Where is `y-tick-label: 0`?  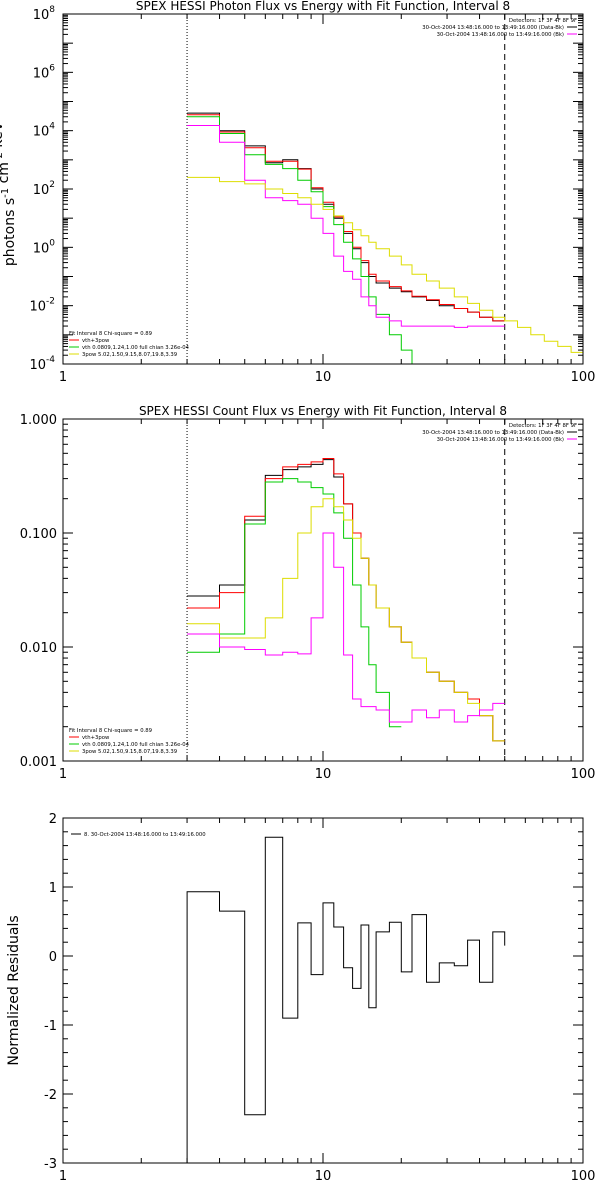 y-tick-label: 0 is located at coordinates (53, 957).